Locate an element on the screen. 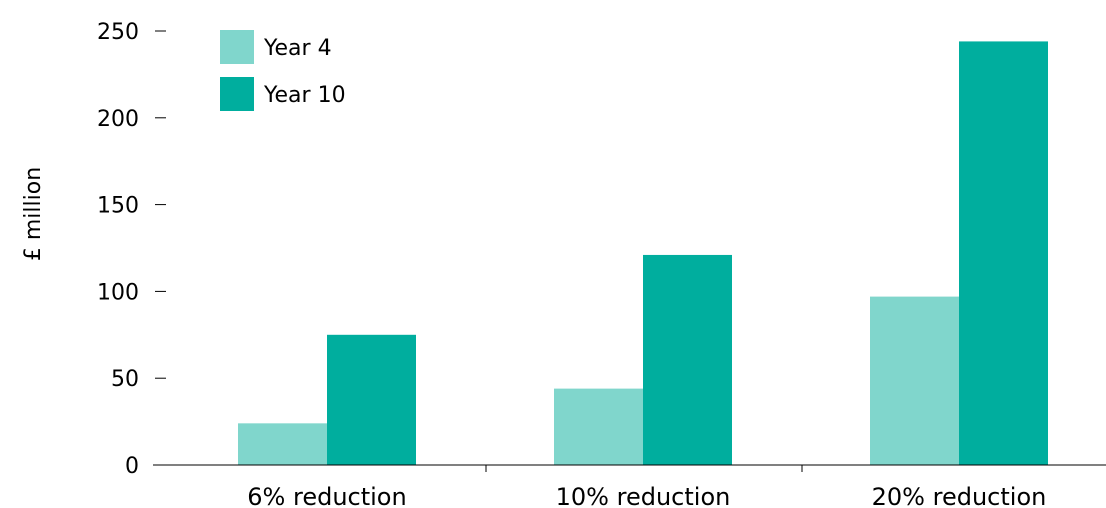 The image size is (1106, 508). x-axis is located at coordinates (629, 468).